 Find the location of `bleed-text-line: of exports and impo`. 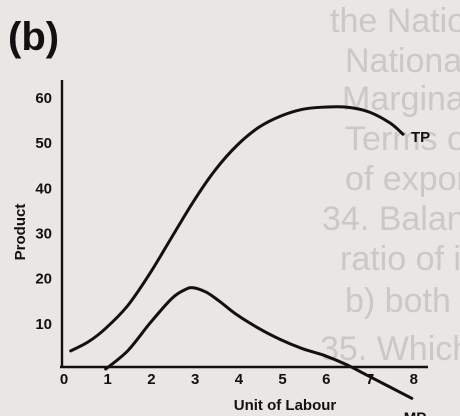

bleed-text-line: of exports and impo is located at coordinates (402, 179).